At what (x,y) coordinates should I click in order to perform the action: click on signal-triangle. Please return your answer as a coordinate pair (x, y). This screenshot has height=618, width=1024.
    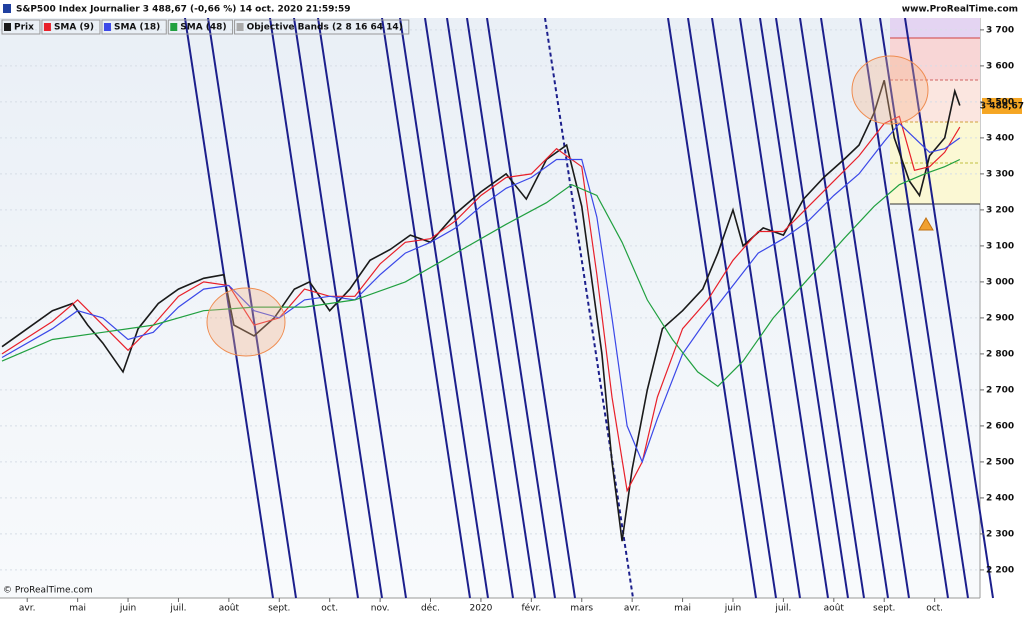
    Looking at the image, I should click on (926, 224).